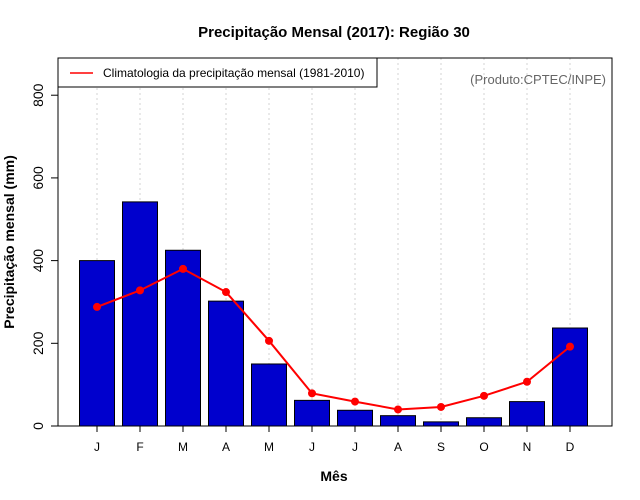 Image resolution: width=640 pixels, height=500 pixels. I want to click on y-tick-label: 400, so click(38, 261).